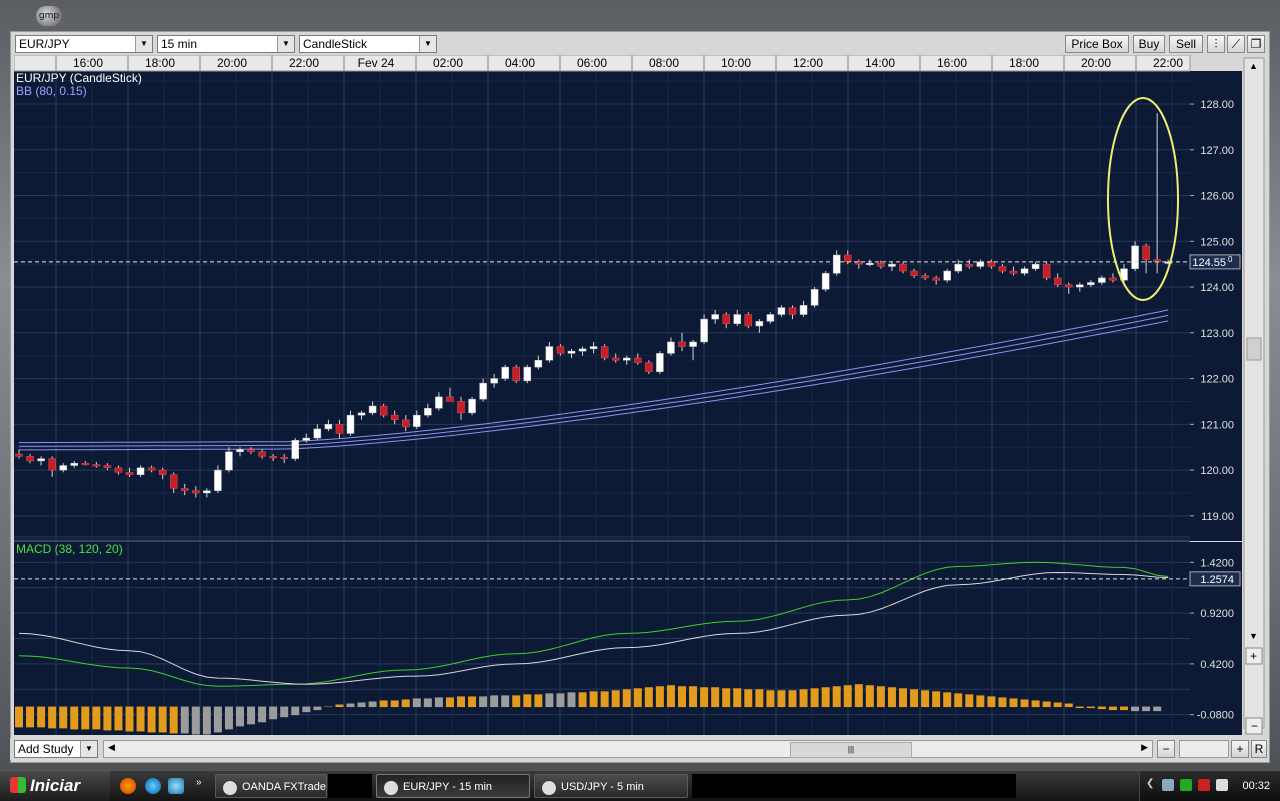 Image resolution: width=1280 pixels, height=801 pixels. Describe the element at coordinates (1166, 749) in the screenshot. I see `time-zoom-out-button: −` at that location.